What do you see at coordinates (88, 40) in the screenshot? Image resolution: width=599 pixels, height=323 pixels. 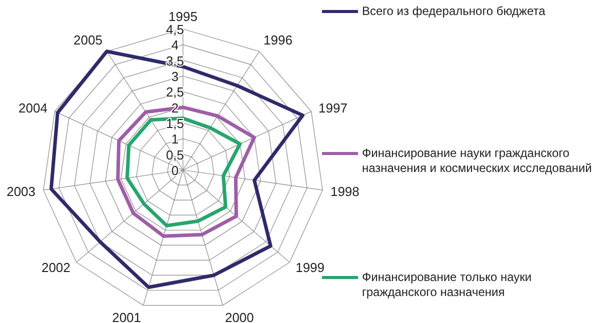 I see `spoke-label: 2005` at bounding box center [88, 40].